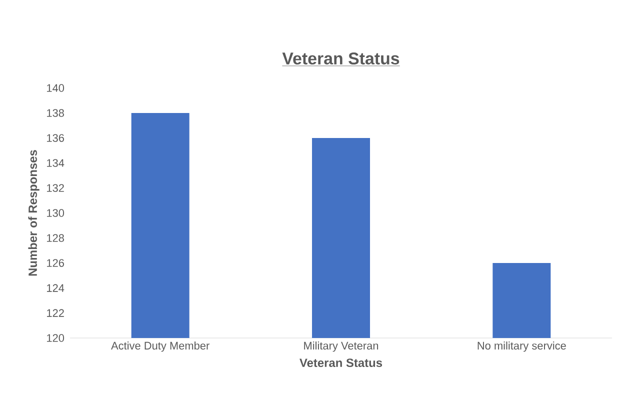 Image resolution: width=617 pixels, height=407 pixels. Describe the element at coordinates (34, 213) in the screenshot. I see `y-axis-title: Number of Responses` at that location.